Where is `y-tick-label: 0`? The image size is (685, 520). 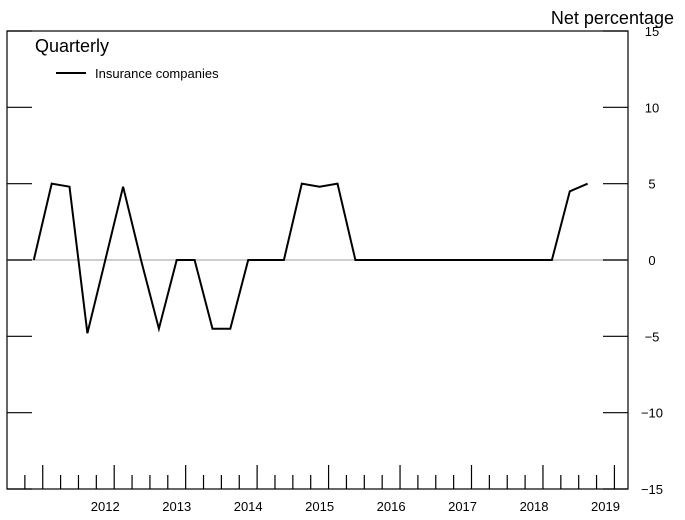
y-tick-label: 0 is located at coordinates (651, 260).